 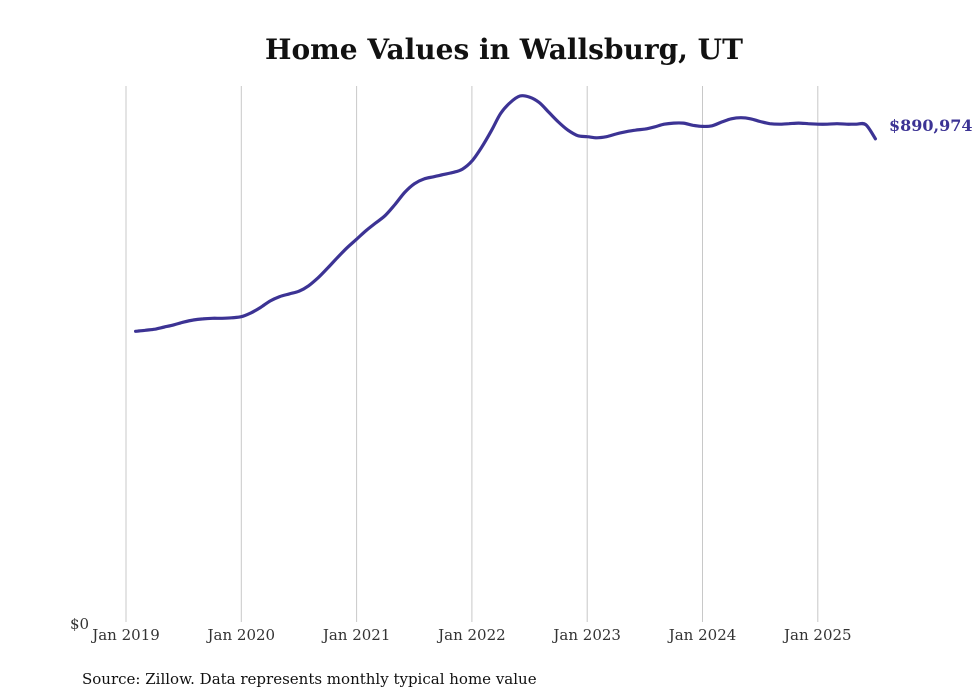 What do you see at coordinates (586, 635) in the screenshot?
I see `x-tick-label: Jan 2023` at bounding box center [586, 635].